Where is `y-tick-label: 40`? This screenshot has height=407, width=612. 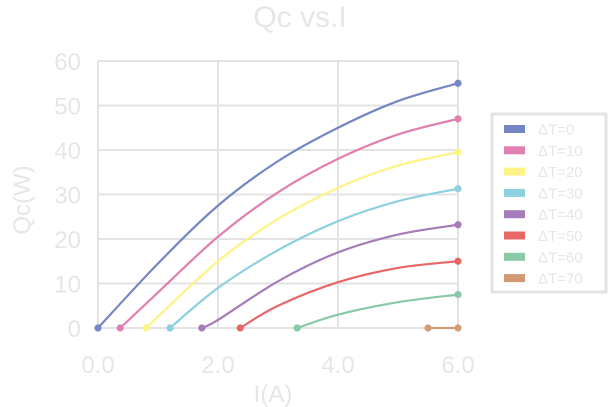 y-tick-label: 40 is located at coordinates (67, 151).